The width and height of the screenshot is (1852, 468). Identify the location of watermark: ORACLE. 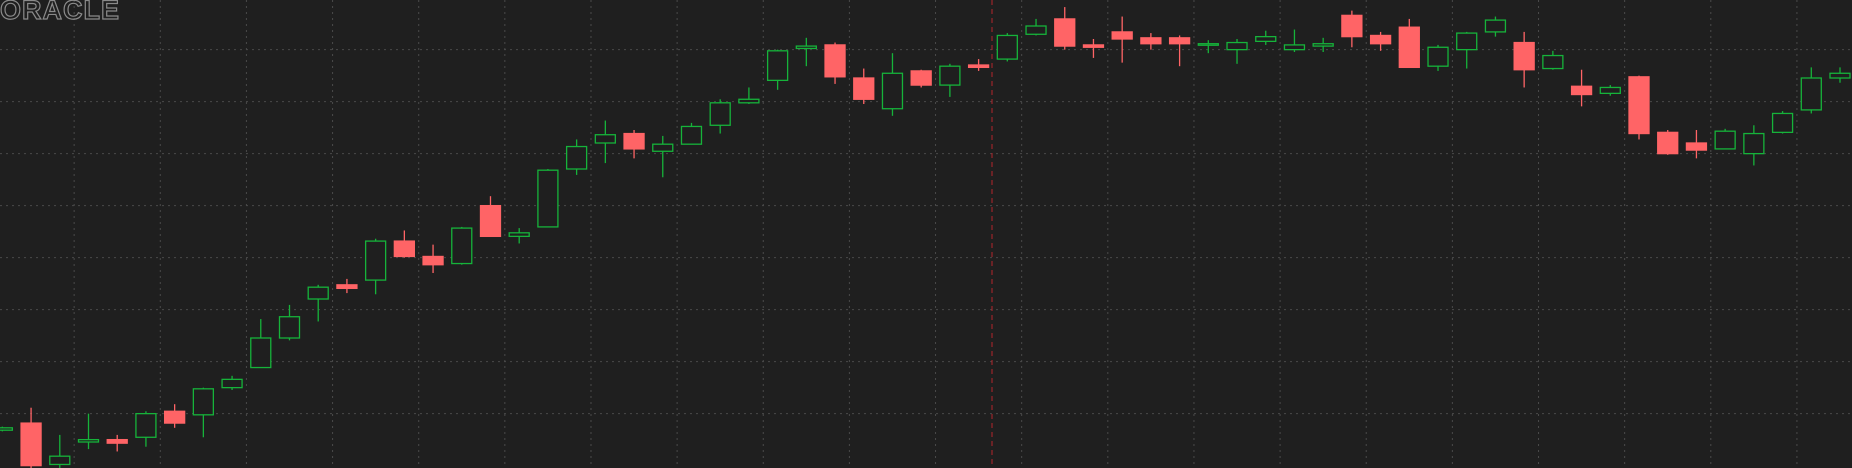
(60, 12).